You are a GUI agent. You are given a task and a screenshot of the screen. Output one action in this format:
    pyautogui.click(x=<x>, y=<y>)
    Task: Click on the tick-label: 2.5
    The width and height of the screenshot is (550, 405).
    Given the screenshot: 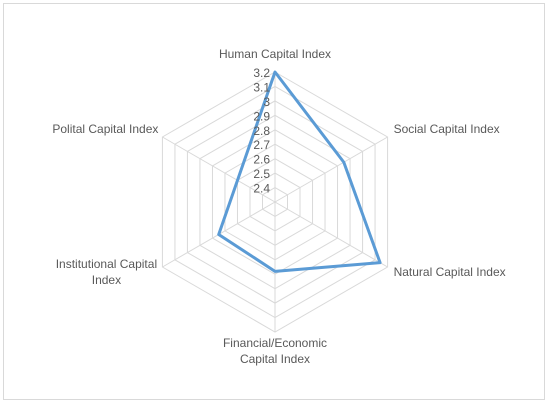 What is the action you would take?
    pyautogui.click(x=261, y=174)
    